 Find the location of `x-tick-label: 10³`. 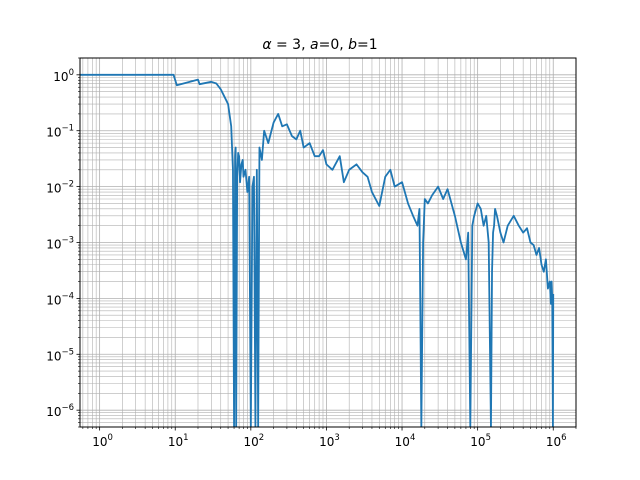

x-tick-label: 10³ is located at coordinates (329, 441).